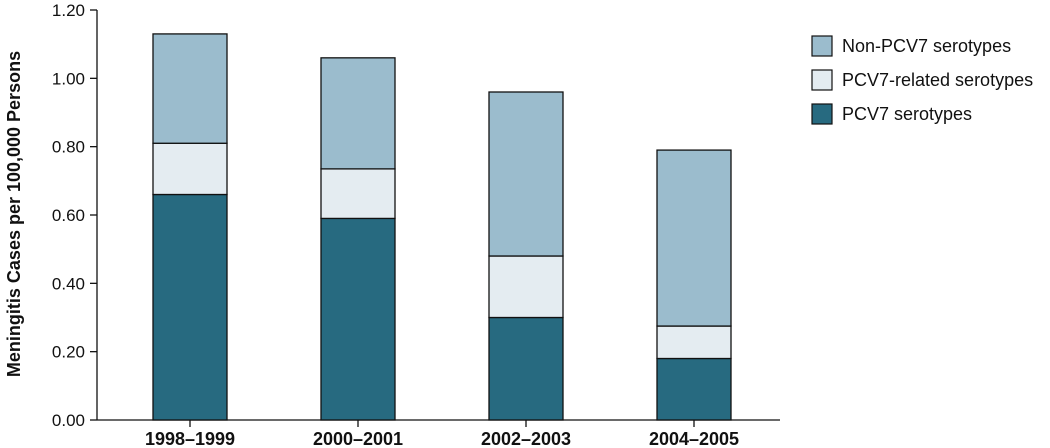  Describe the element at coordinates (694, 438) in the screenshot. I see `x-category-label: 2004–2005` at that location.